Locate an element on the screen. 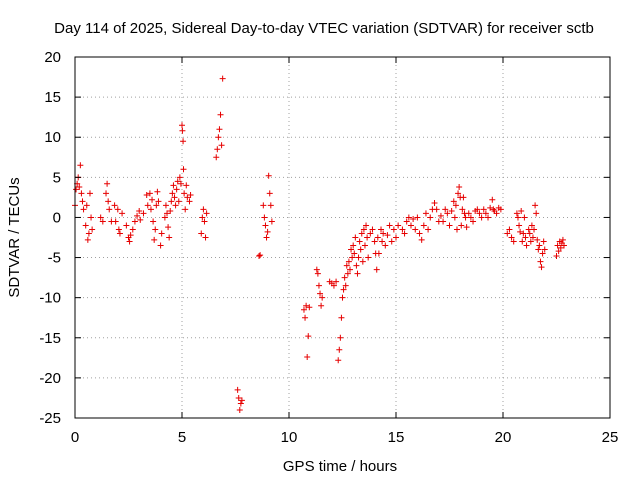  y-tick-label: 20 is located at coordinates (52, 57).